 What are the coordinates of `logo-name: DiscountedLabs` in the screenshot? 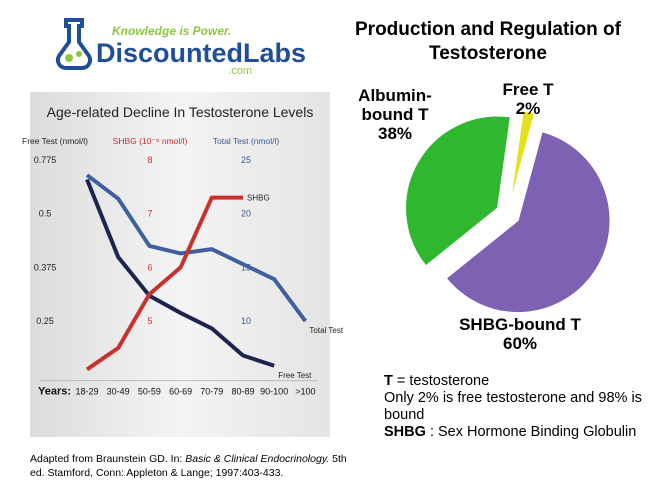 It's located at (201, 53).